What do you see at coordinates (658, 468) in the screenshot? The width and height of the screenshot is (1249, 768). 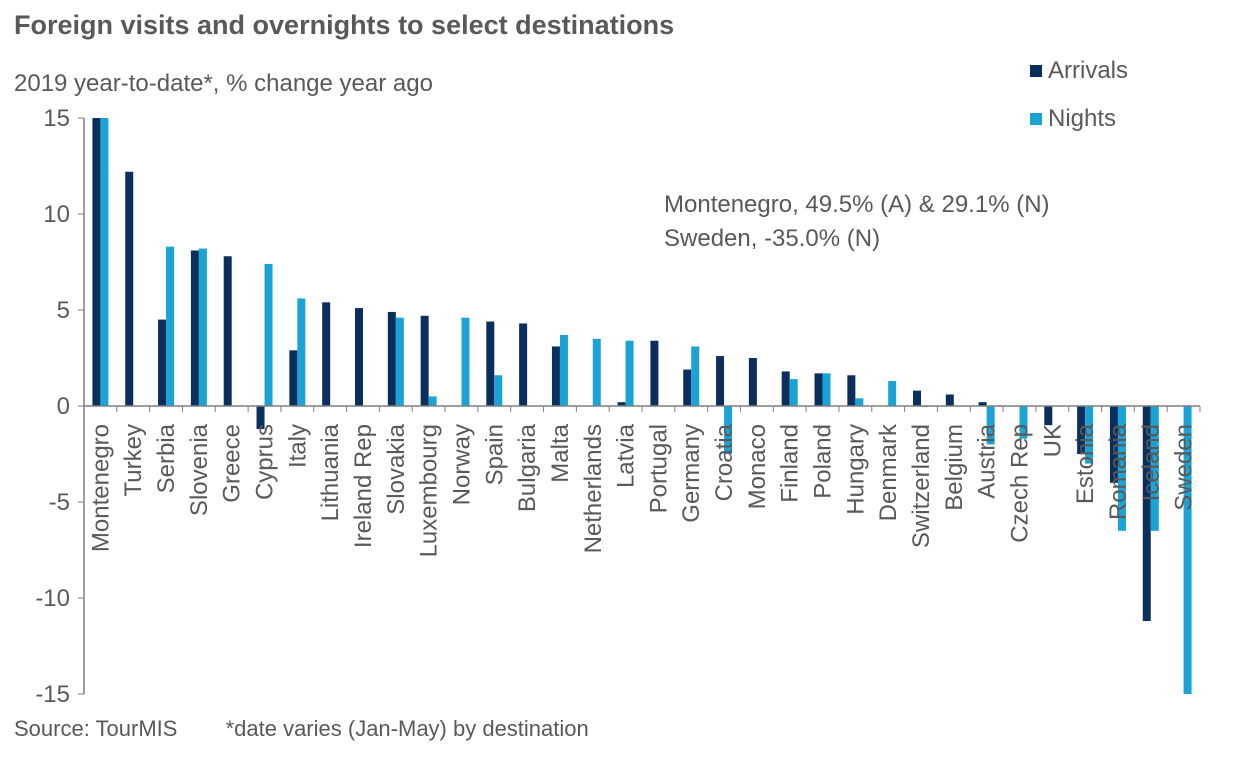 I see `x-tick-label-portugal: Portugal` at bounding box center [658, 468].